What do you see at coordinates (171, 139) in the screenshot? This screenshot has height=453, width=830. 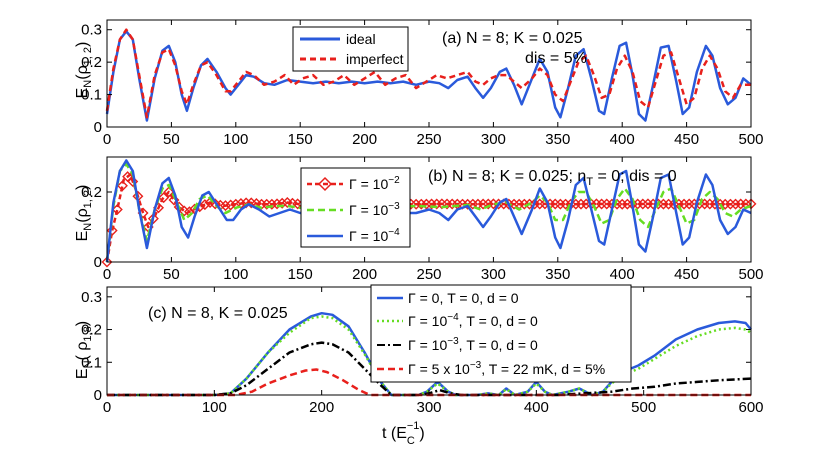 I see `panel-a-xtick-label-1: 50` at bounding box center [171, 139].